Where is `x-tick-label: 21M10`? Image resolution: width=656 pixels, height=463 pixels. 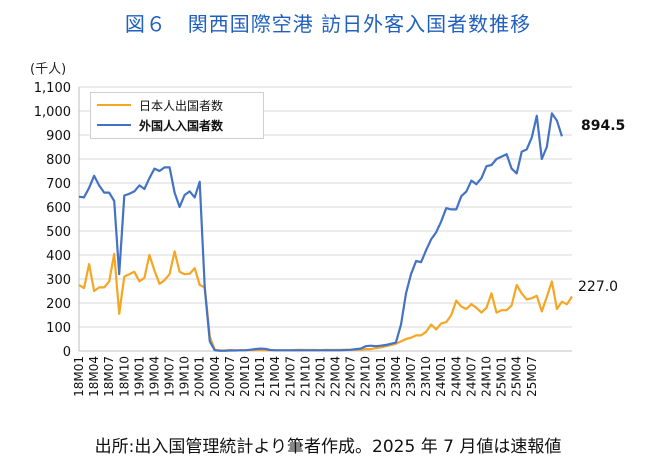
x-tick-label: 21M10 is located at coordinates (305, 376).